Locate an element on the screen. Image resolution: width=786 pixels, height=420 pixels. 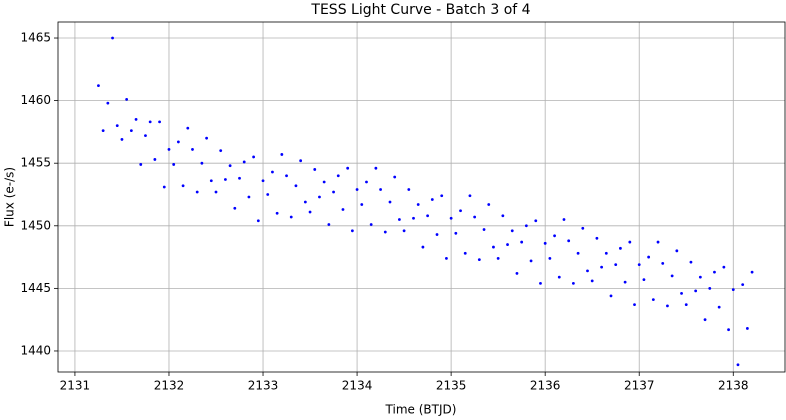
y-tick-label: 1460 is located at coordinates (35, 100).